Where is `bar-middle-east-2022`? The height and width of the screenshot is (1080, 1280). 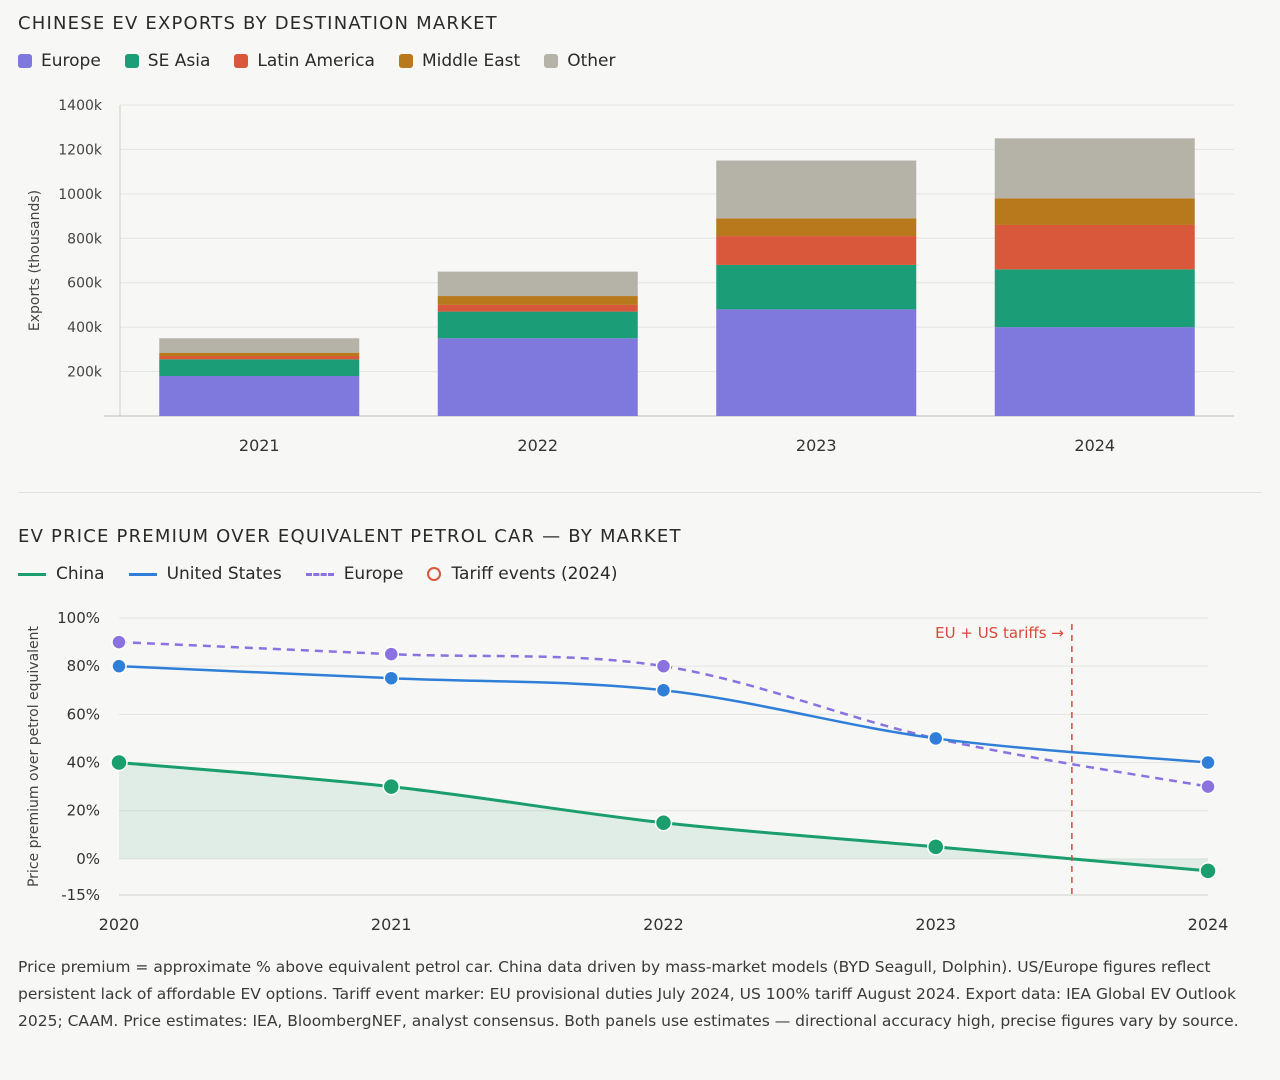
bar-middle-east-2022 is located at coordinates (537, 300).